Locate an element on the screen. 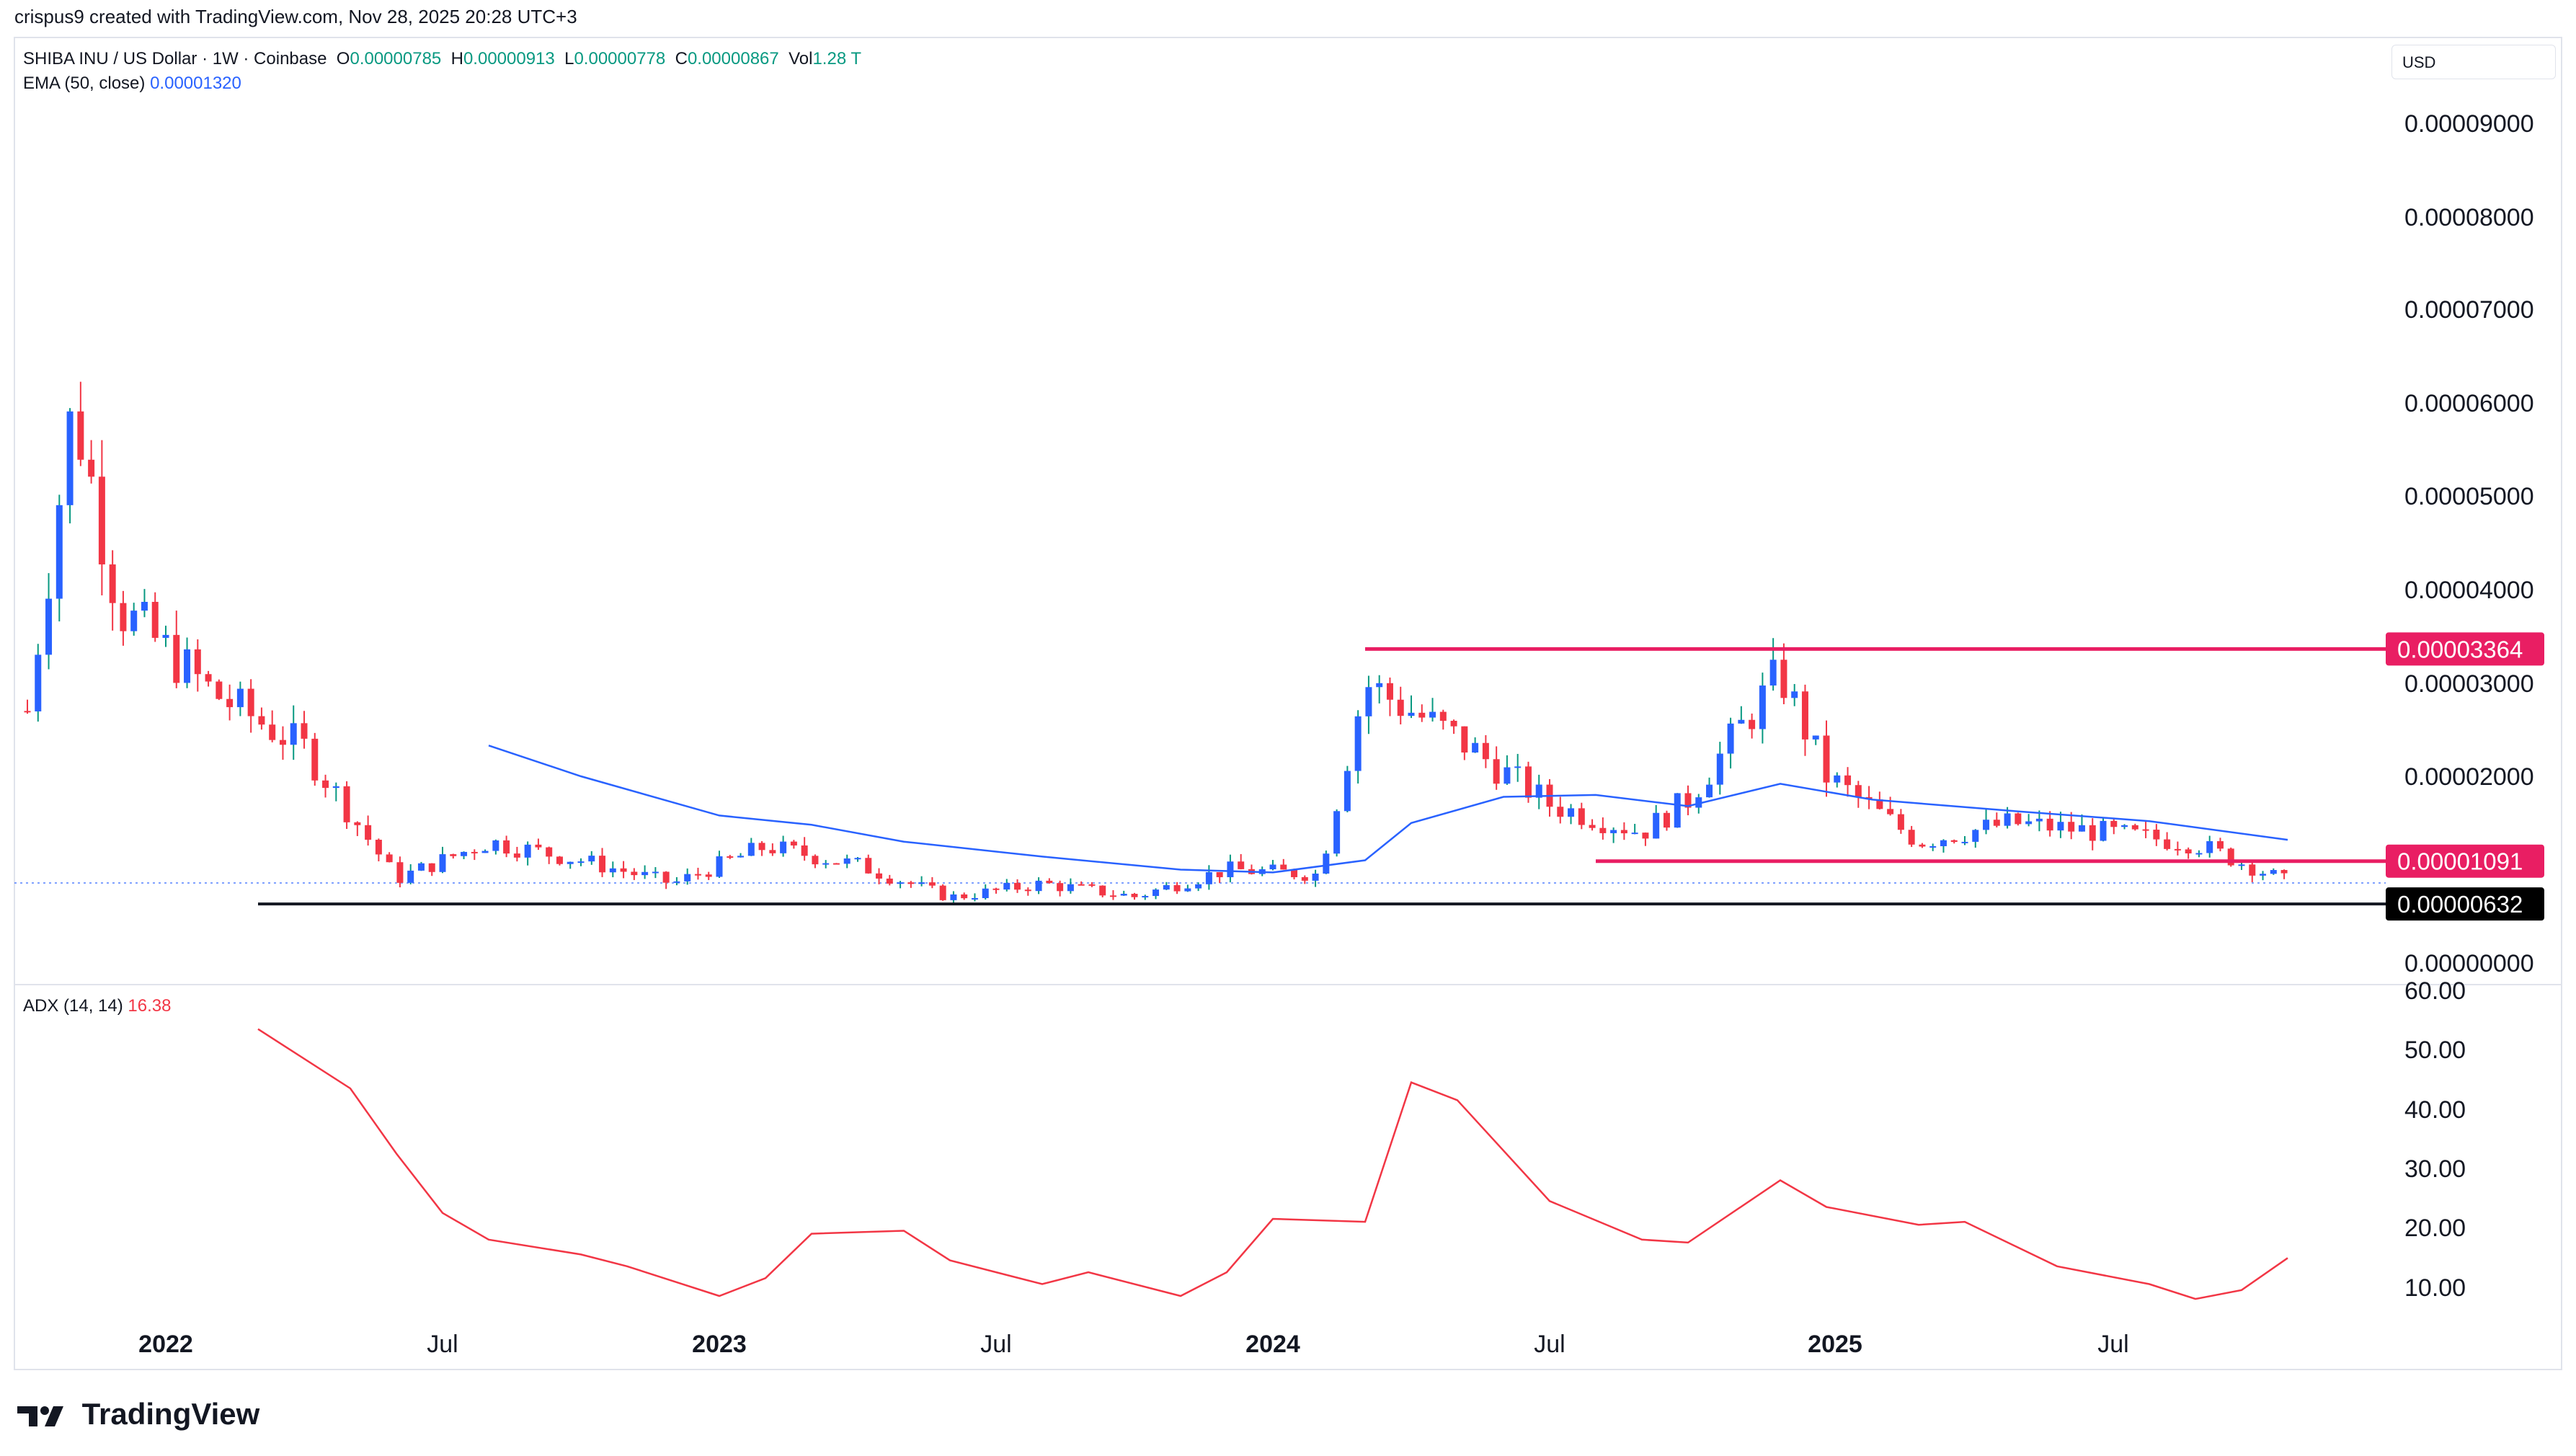 The image size is (2576, 1456). adx-line is located at coordinates (1272, 1164).